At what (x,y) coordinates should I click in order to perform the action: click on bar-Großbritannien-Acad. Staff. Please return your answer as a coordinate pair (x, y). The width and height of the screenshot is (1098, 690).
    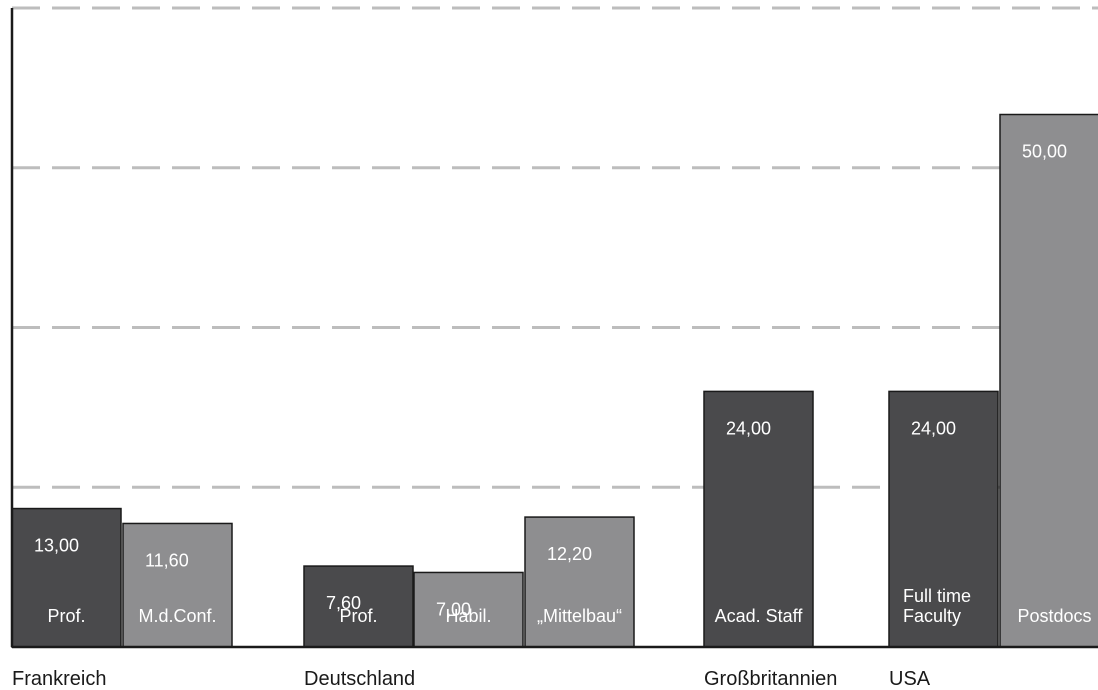
    Looking at the image, I should click on (758, 519).